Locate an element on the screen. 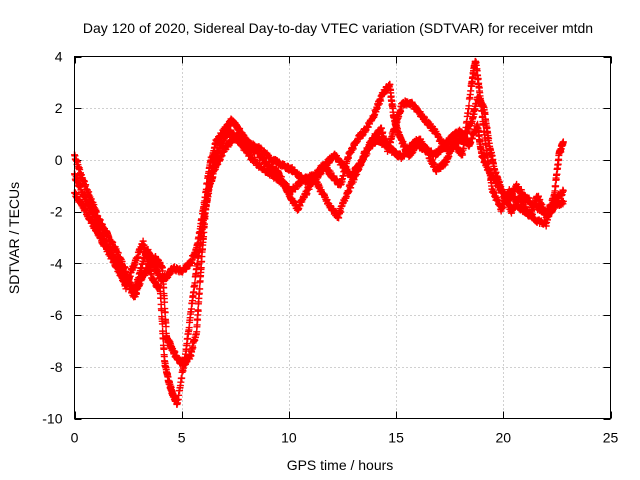 The image size is (640, 480). y-tick-label: -10 is located at coordinates (52, 419).